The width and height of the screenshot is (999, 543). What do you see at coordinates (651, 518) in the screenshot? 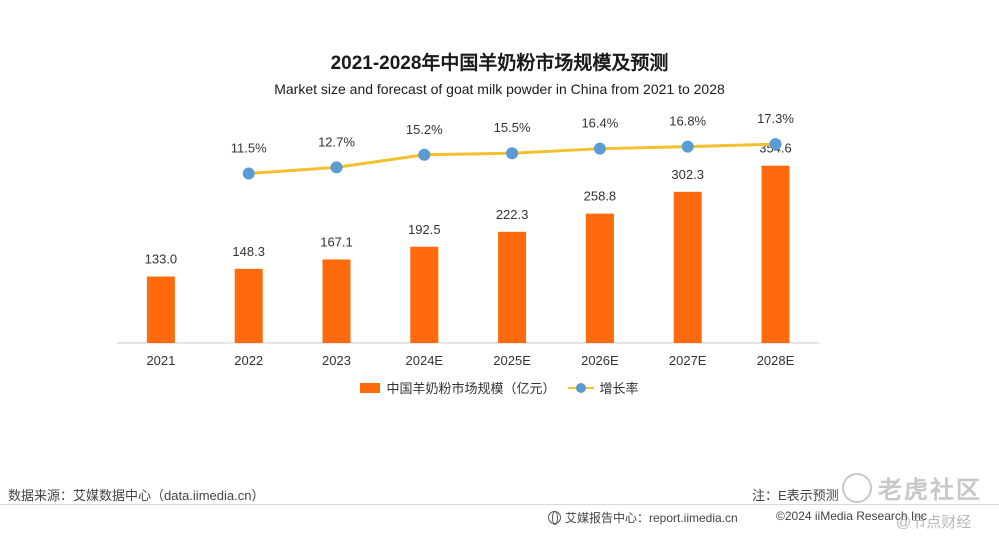
I see `report-center-text: 艾媒报告中心：report.iimedia.cn` at bounding box center [651, 518].